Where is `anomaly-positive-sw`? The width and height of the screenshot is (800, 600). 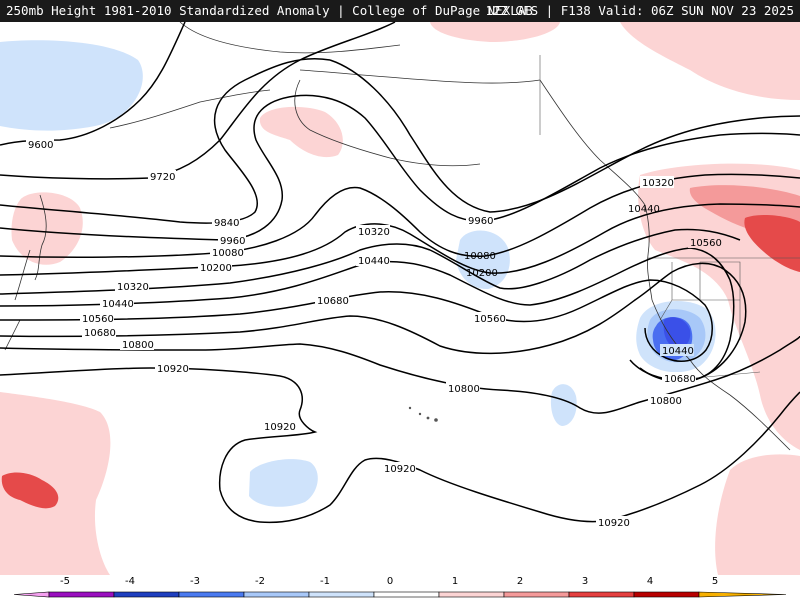
anomaly-positive-sw is located at coordinates (55, 483).